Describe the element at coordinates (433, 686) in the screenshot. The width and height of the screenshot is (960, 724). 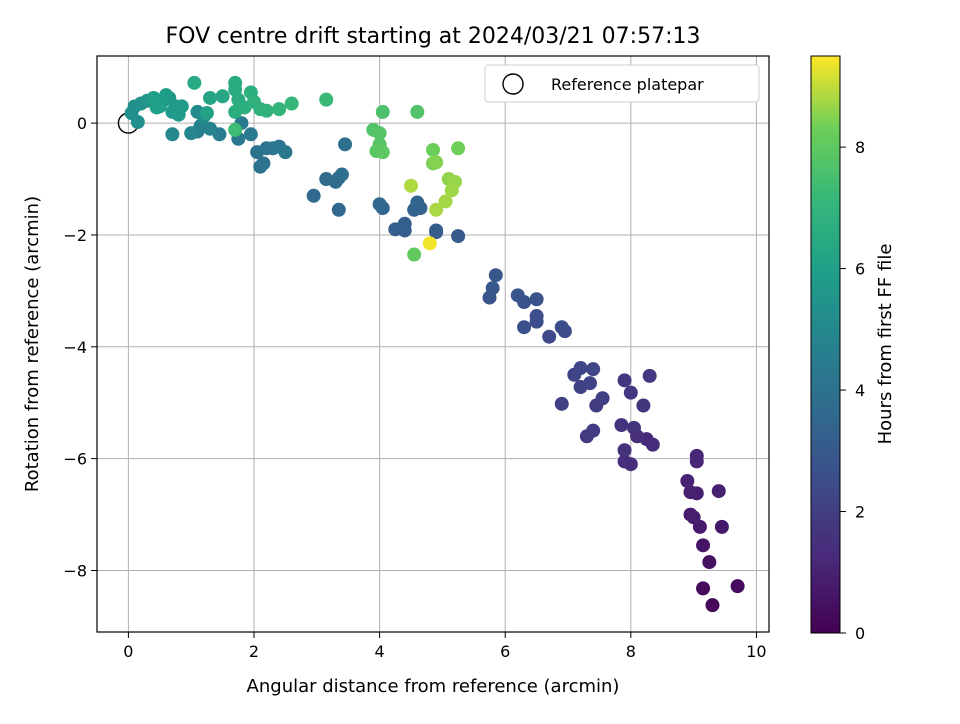
I see `x-axis-label: Angular distance from reference (arcmin)` at that location.